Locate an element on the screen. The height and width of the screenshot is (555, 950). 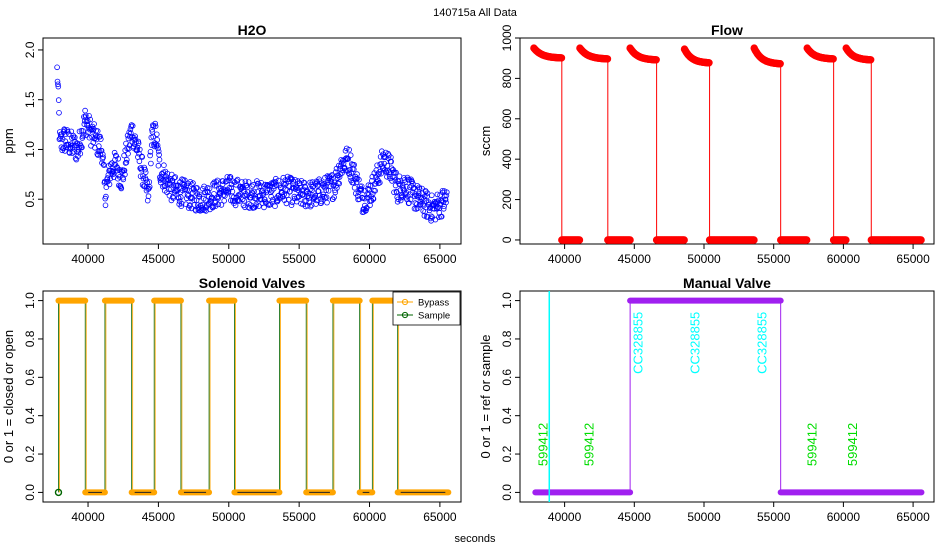
y-axis-label: ppm is located at coordinates (8, 140).